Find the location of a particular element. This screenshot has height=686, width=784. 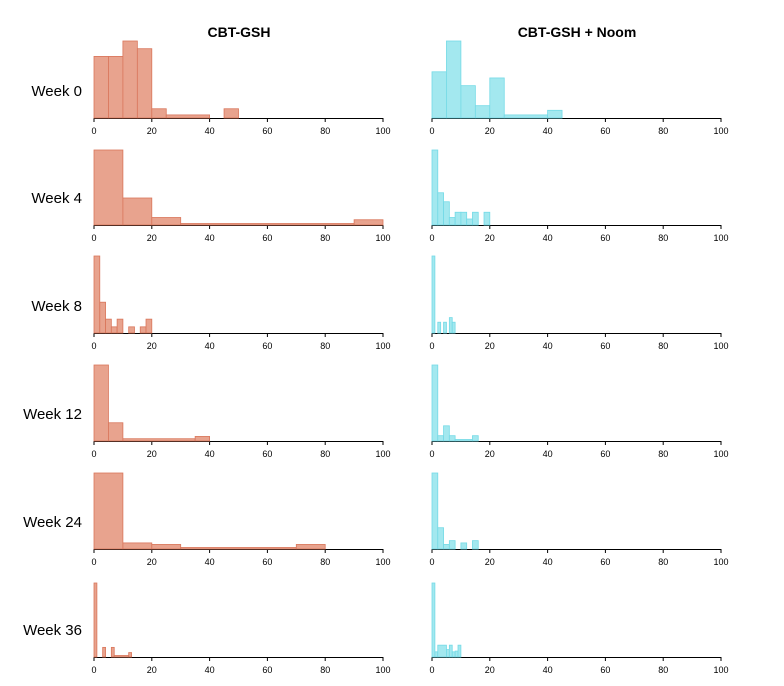

column-title-cbt-gsh: CBT-GSH is located at coordinates (239, 32).